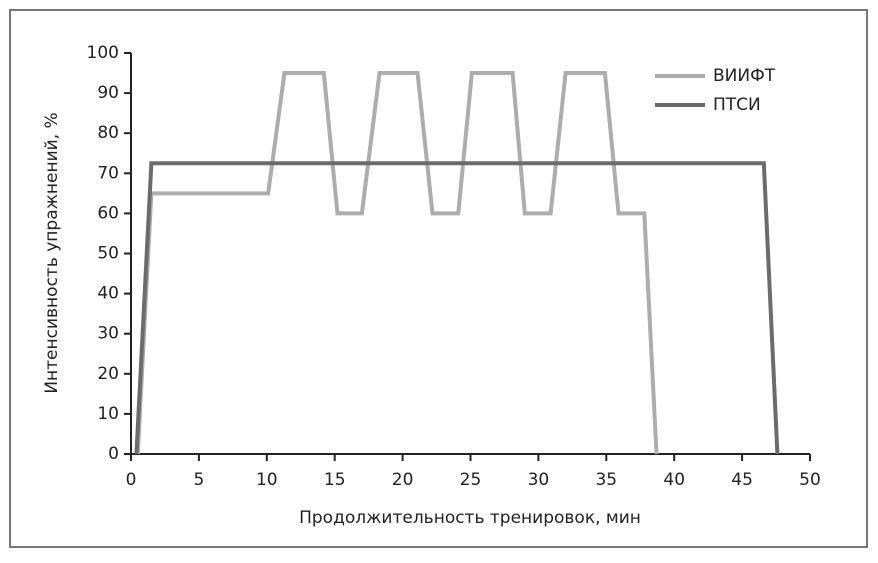 The width and height of the screenshot is (878, 563). What do you see at coordinates (742, 480) in the screenshot?
I see `x-tick-label: 45` at bounding box center [742, 480].